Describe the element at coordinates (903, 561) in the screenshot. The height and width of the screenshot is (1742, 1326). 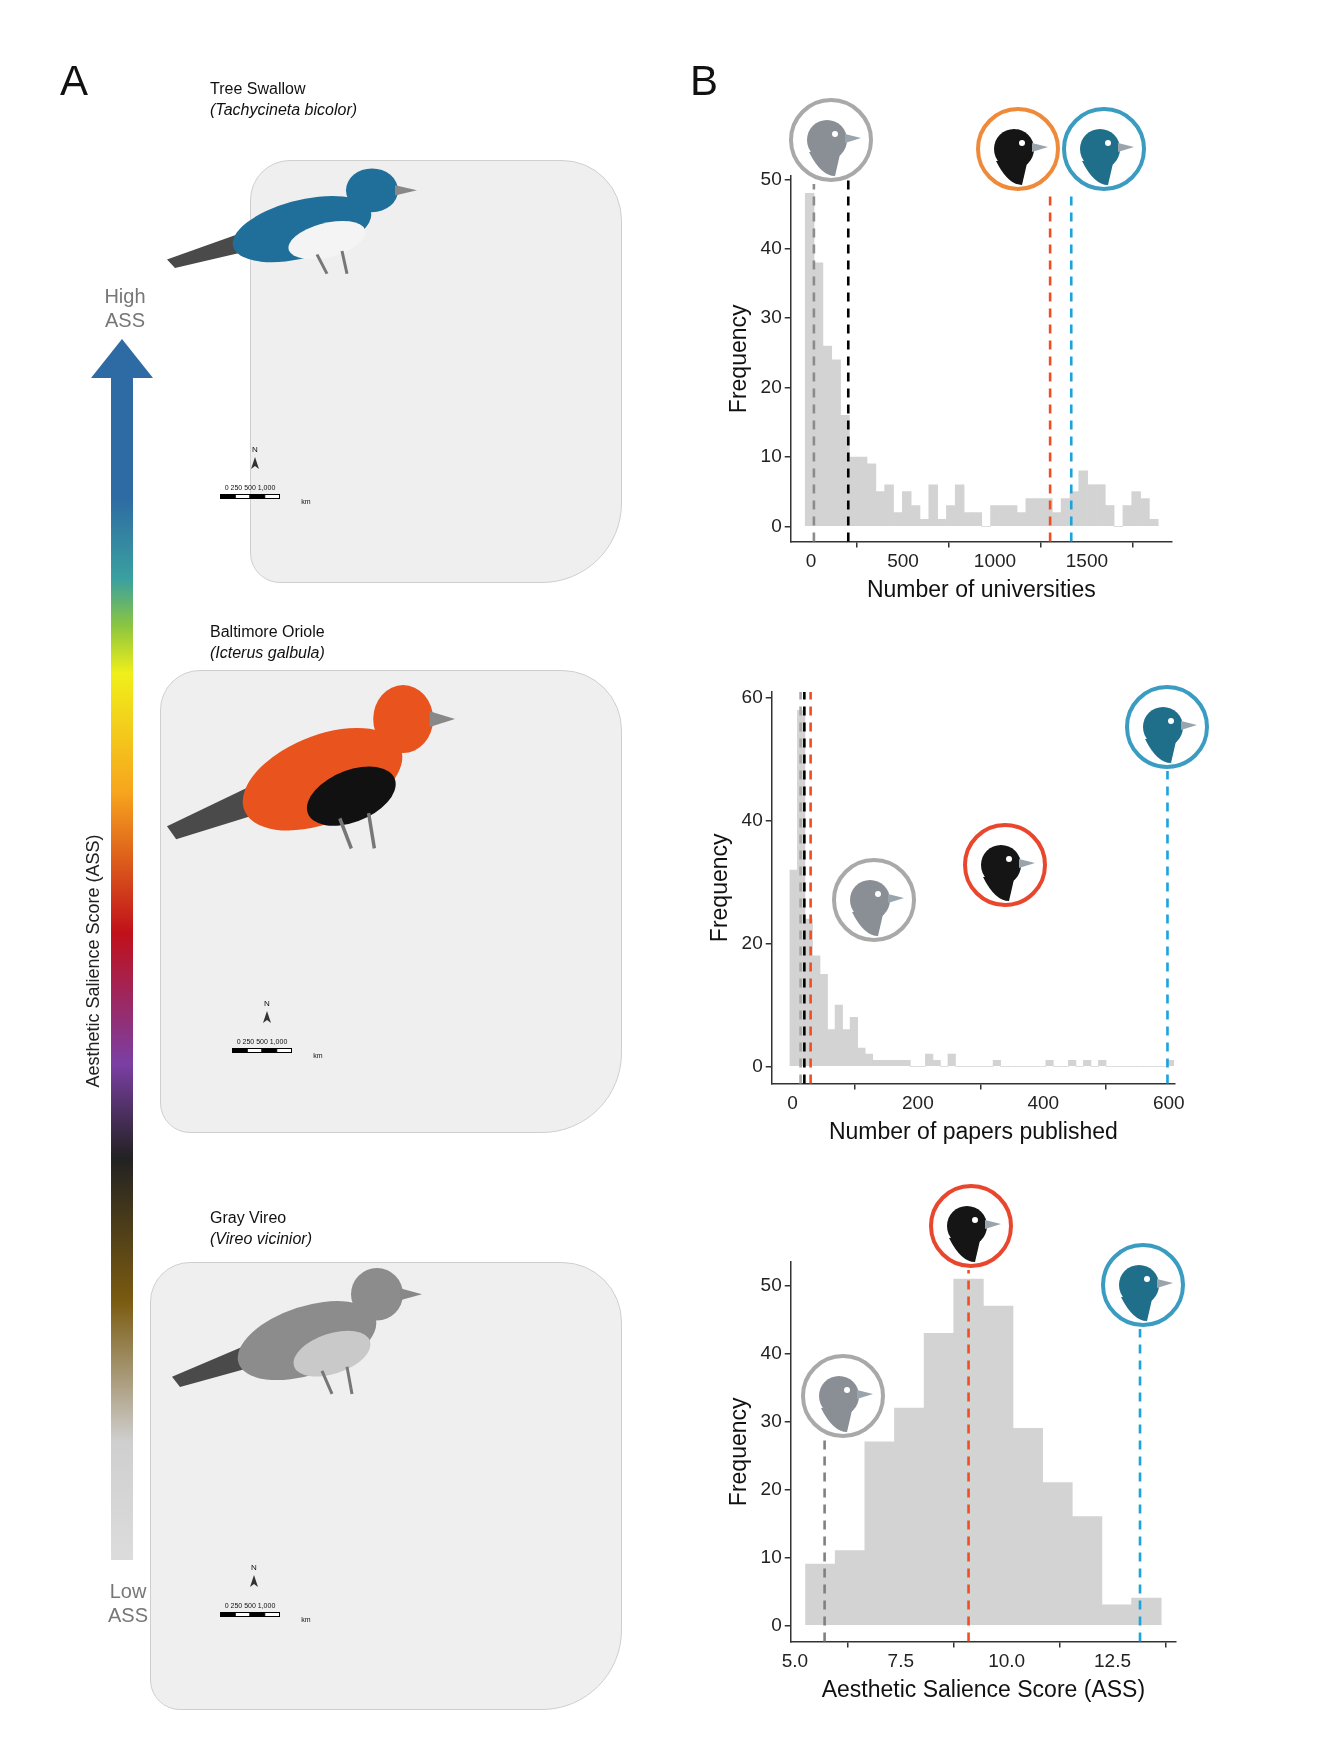
I see `x-tick-label: 500` at that location.